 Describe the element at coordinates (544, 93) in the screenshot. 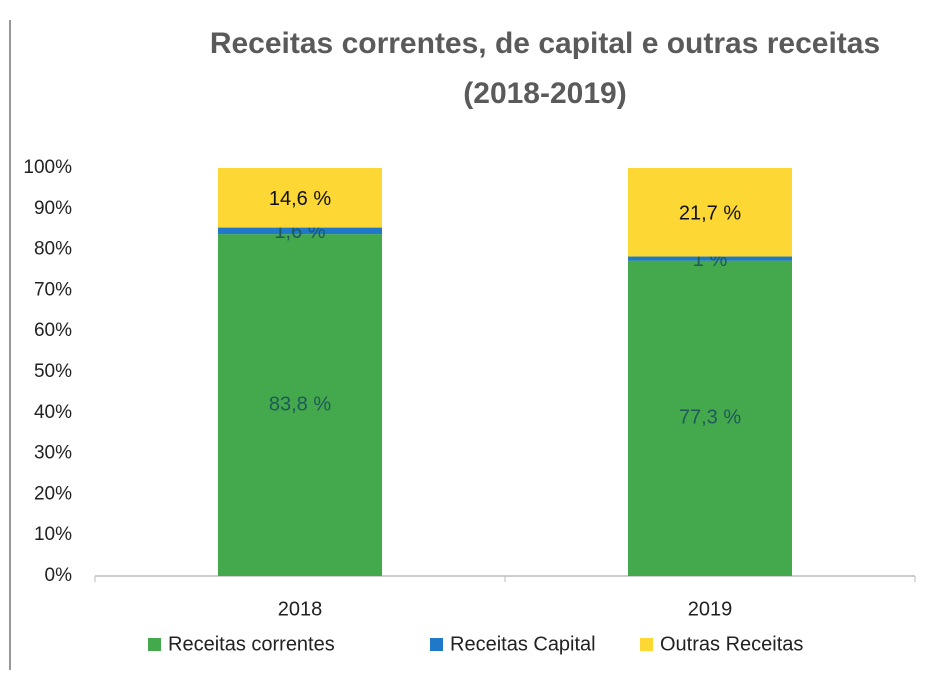

I see `chart-subtitle: (2018-2019)` at that location.